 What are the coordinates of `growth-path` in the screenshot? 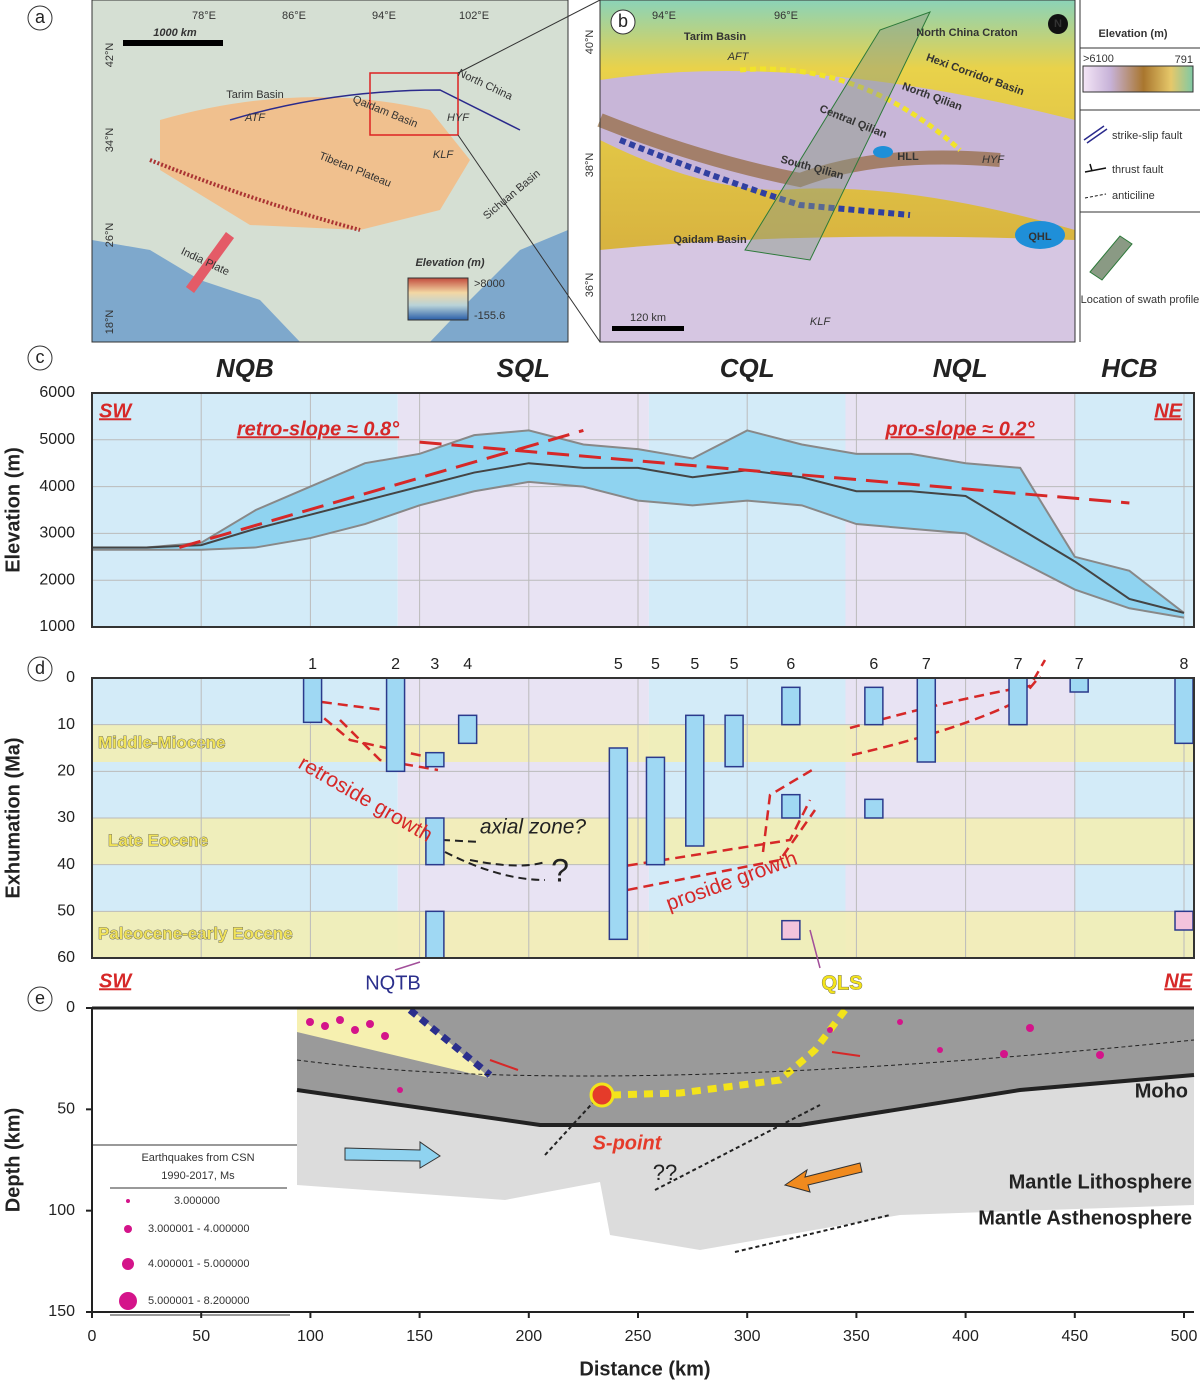 It's located at (345, 705).